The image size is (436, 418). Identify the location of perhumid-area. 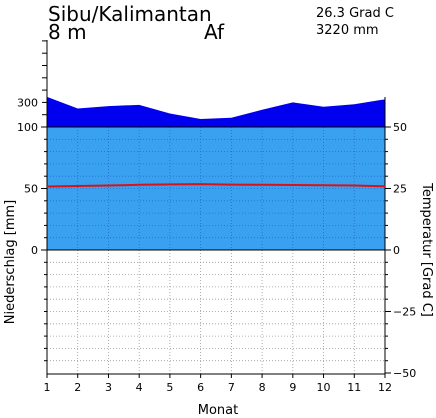
(216, 111).